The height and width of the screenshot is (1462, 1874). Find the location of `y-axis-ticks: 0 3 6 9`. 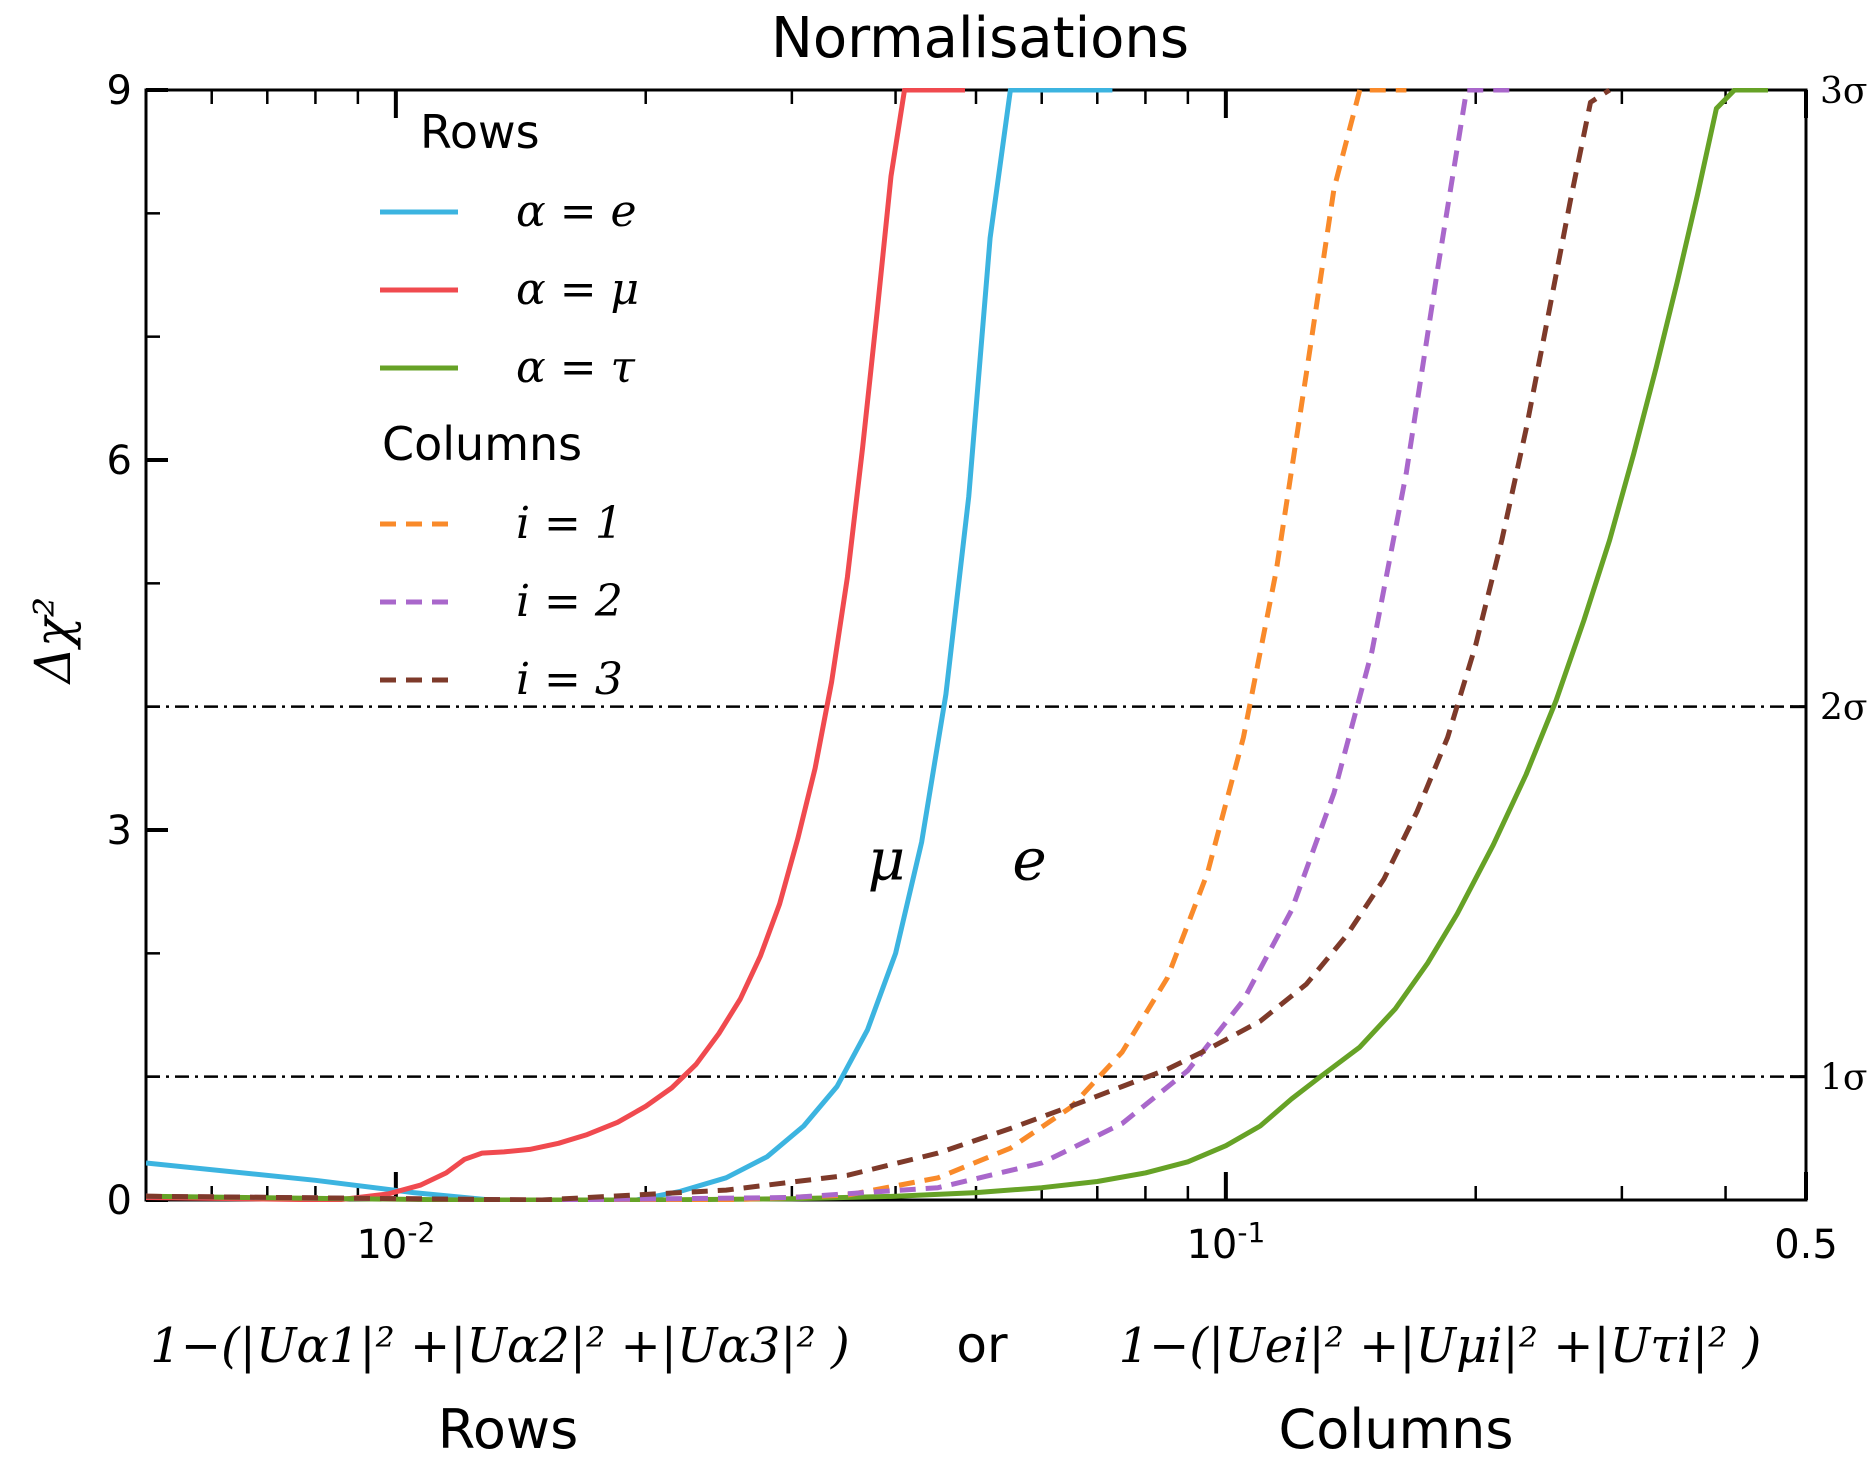

y-axis-ticks: 0 3 6 9 is located at coordinates (137, 646).